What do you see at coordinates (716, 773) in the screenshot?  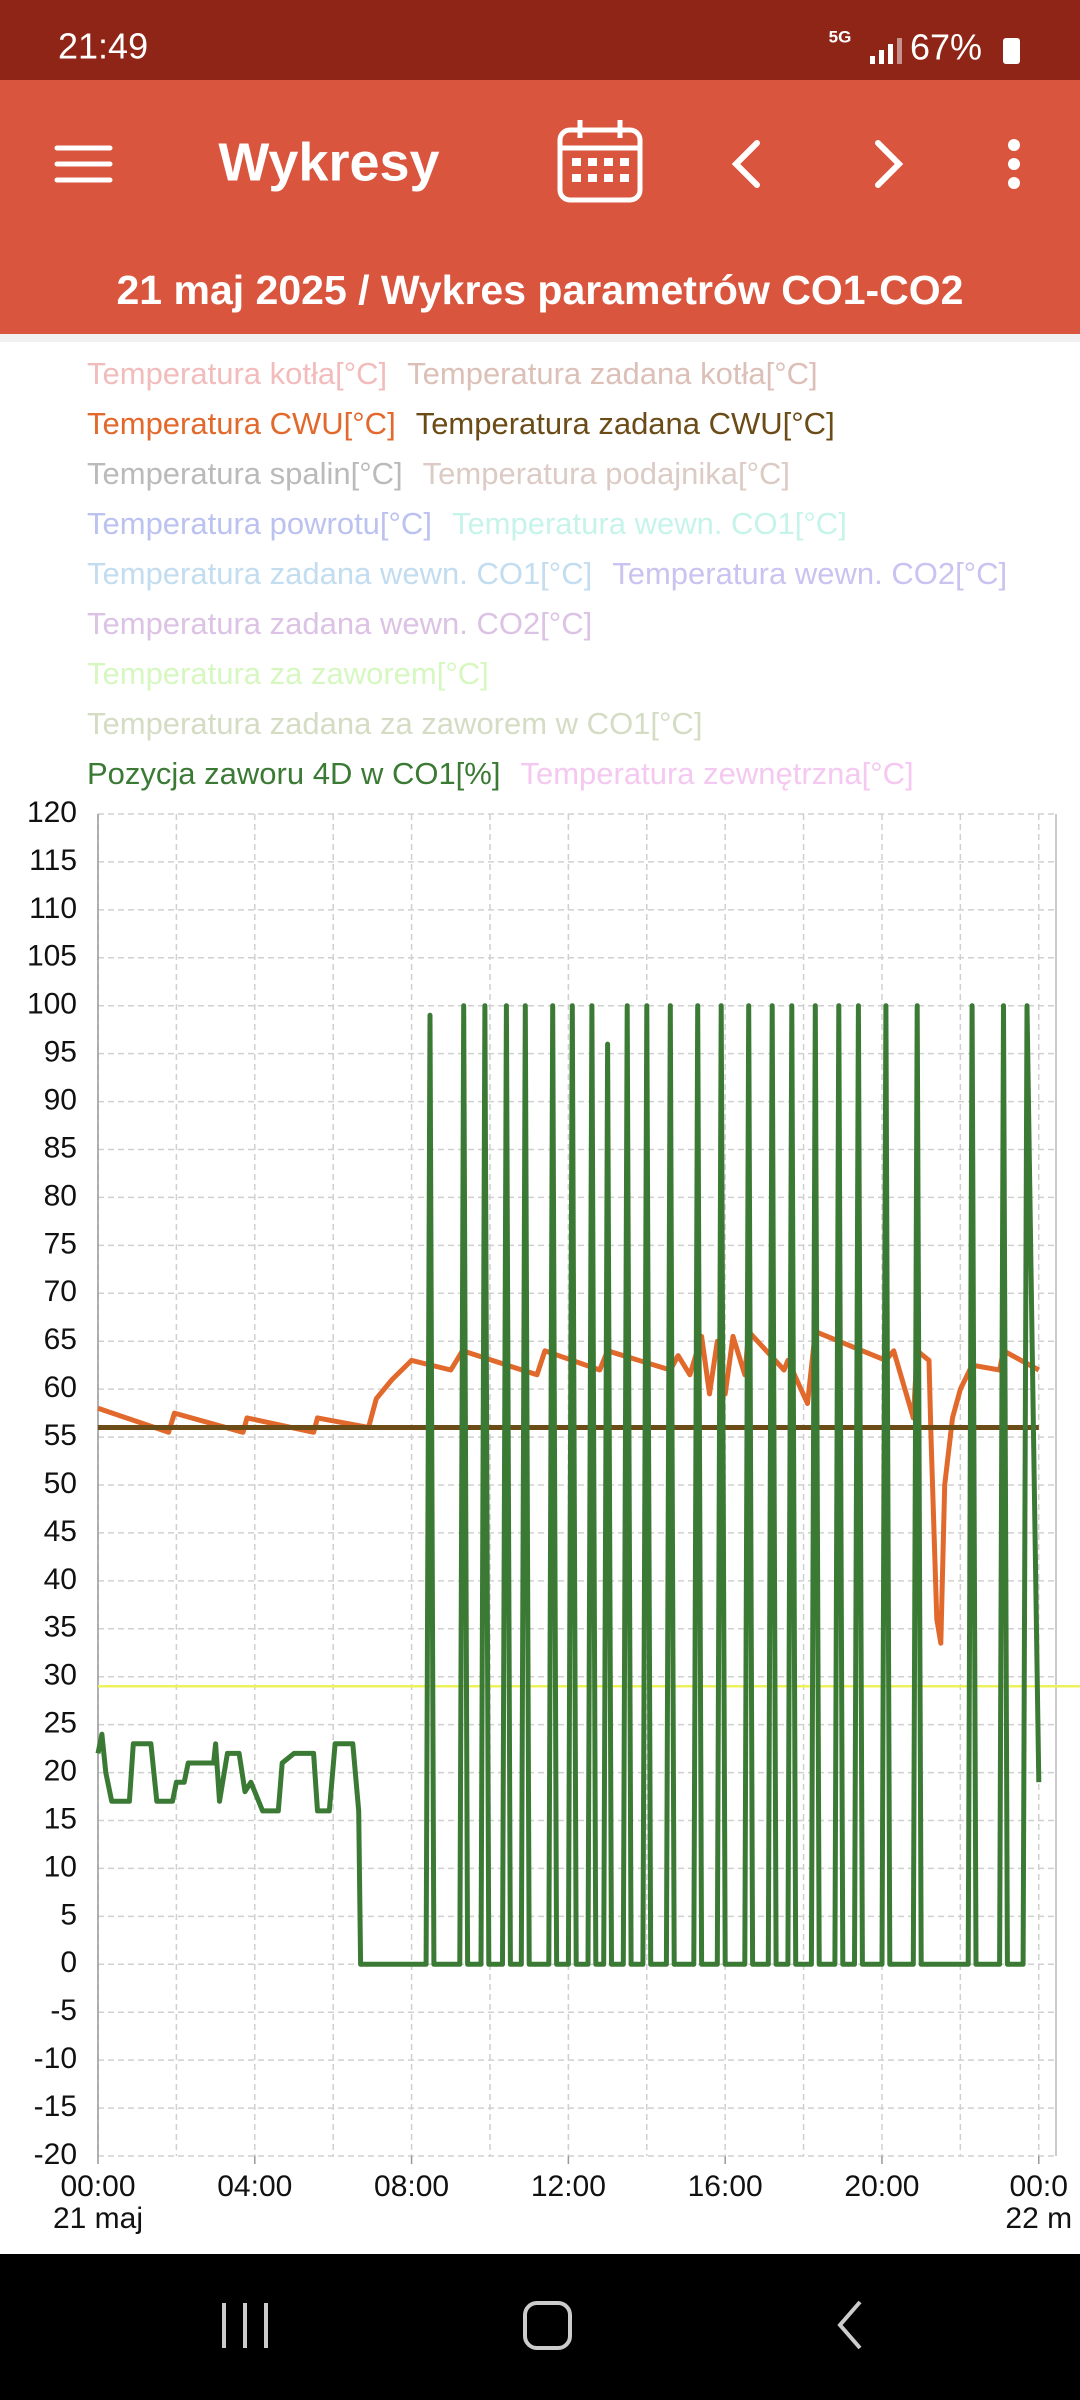 I see `legend-entry: Temperatura zewnętrzna[°C]` at bounding box center [716, 773].